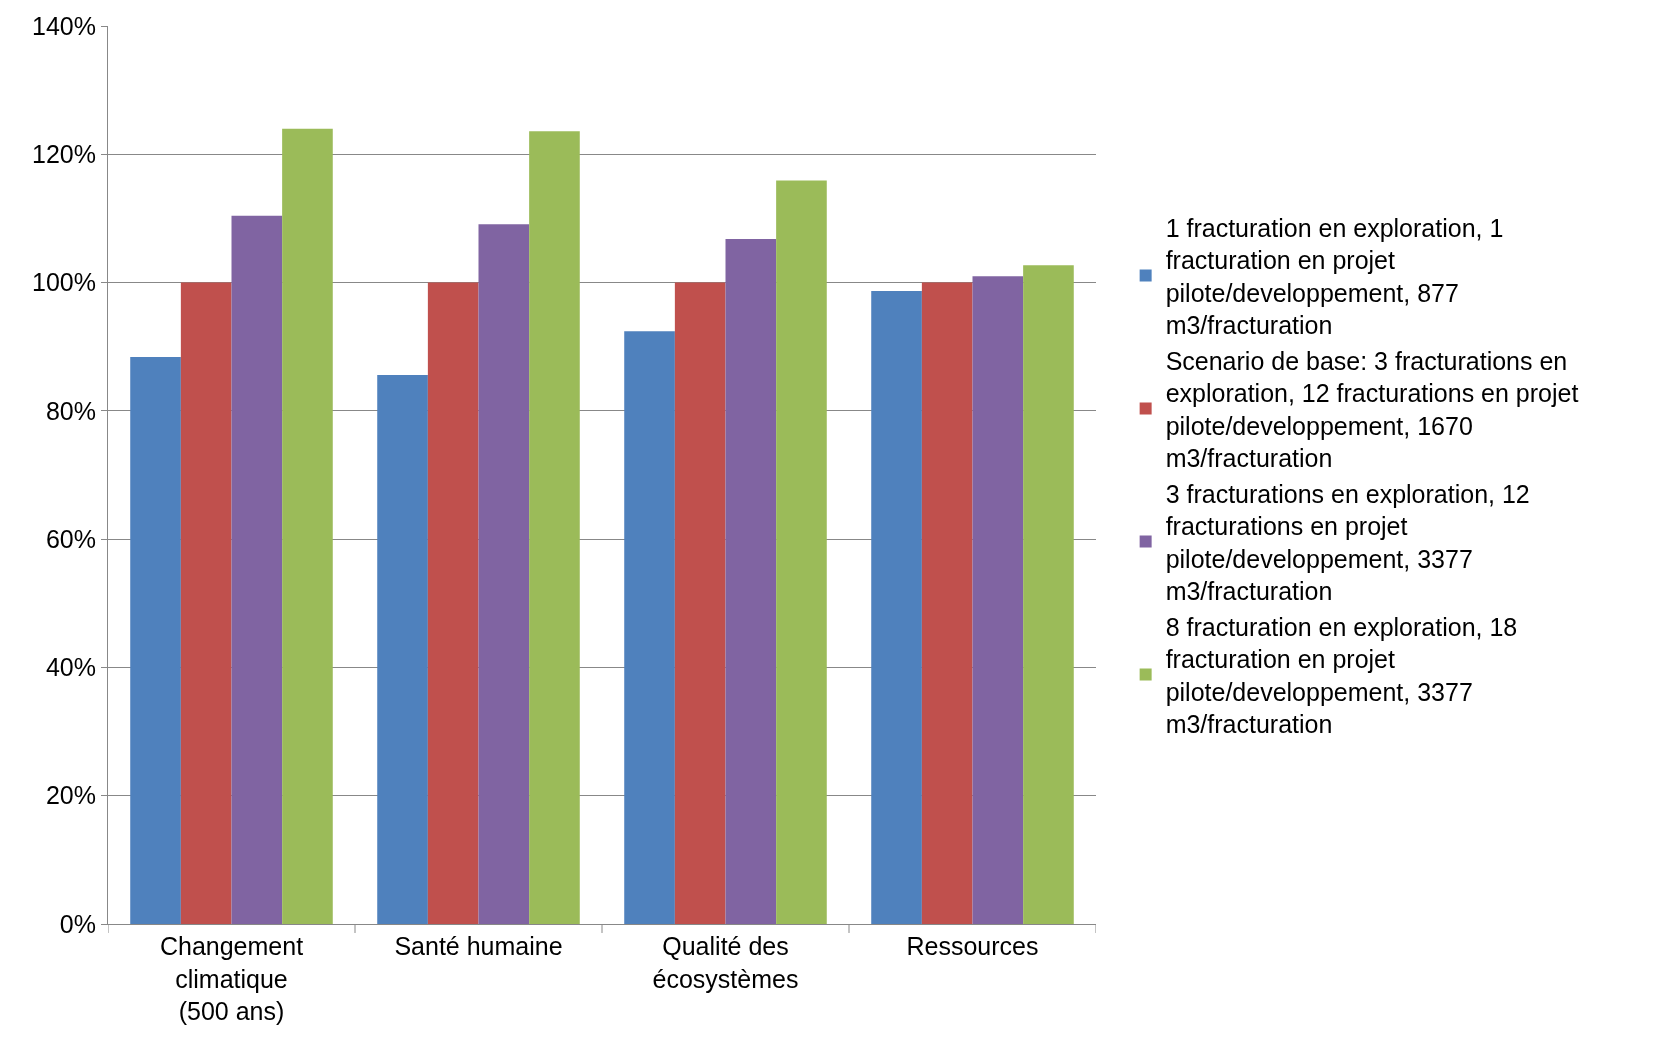 This screenshot has height=1053, width=1659. Describe the element at coordinates (70, 538) in the screenshot. I see `y-tick-label: 60%` at that location.